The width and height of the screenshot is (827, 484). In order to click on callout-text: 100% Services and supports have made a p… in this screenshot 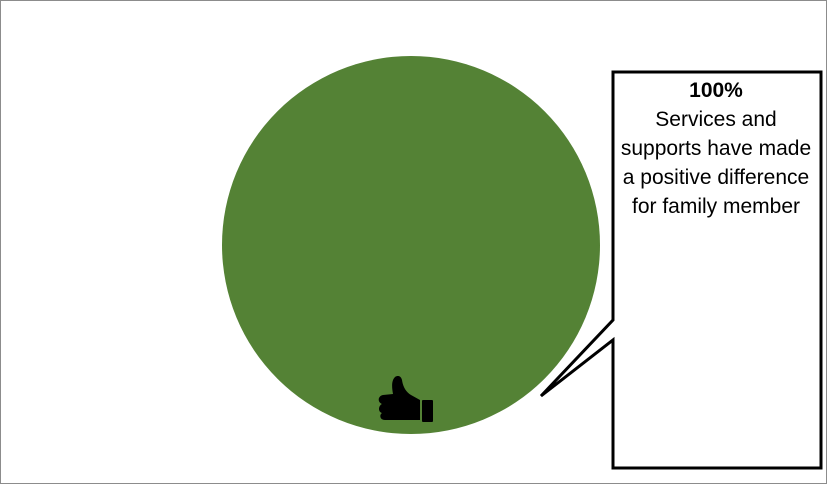, I will do `click(716, 148)`.